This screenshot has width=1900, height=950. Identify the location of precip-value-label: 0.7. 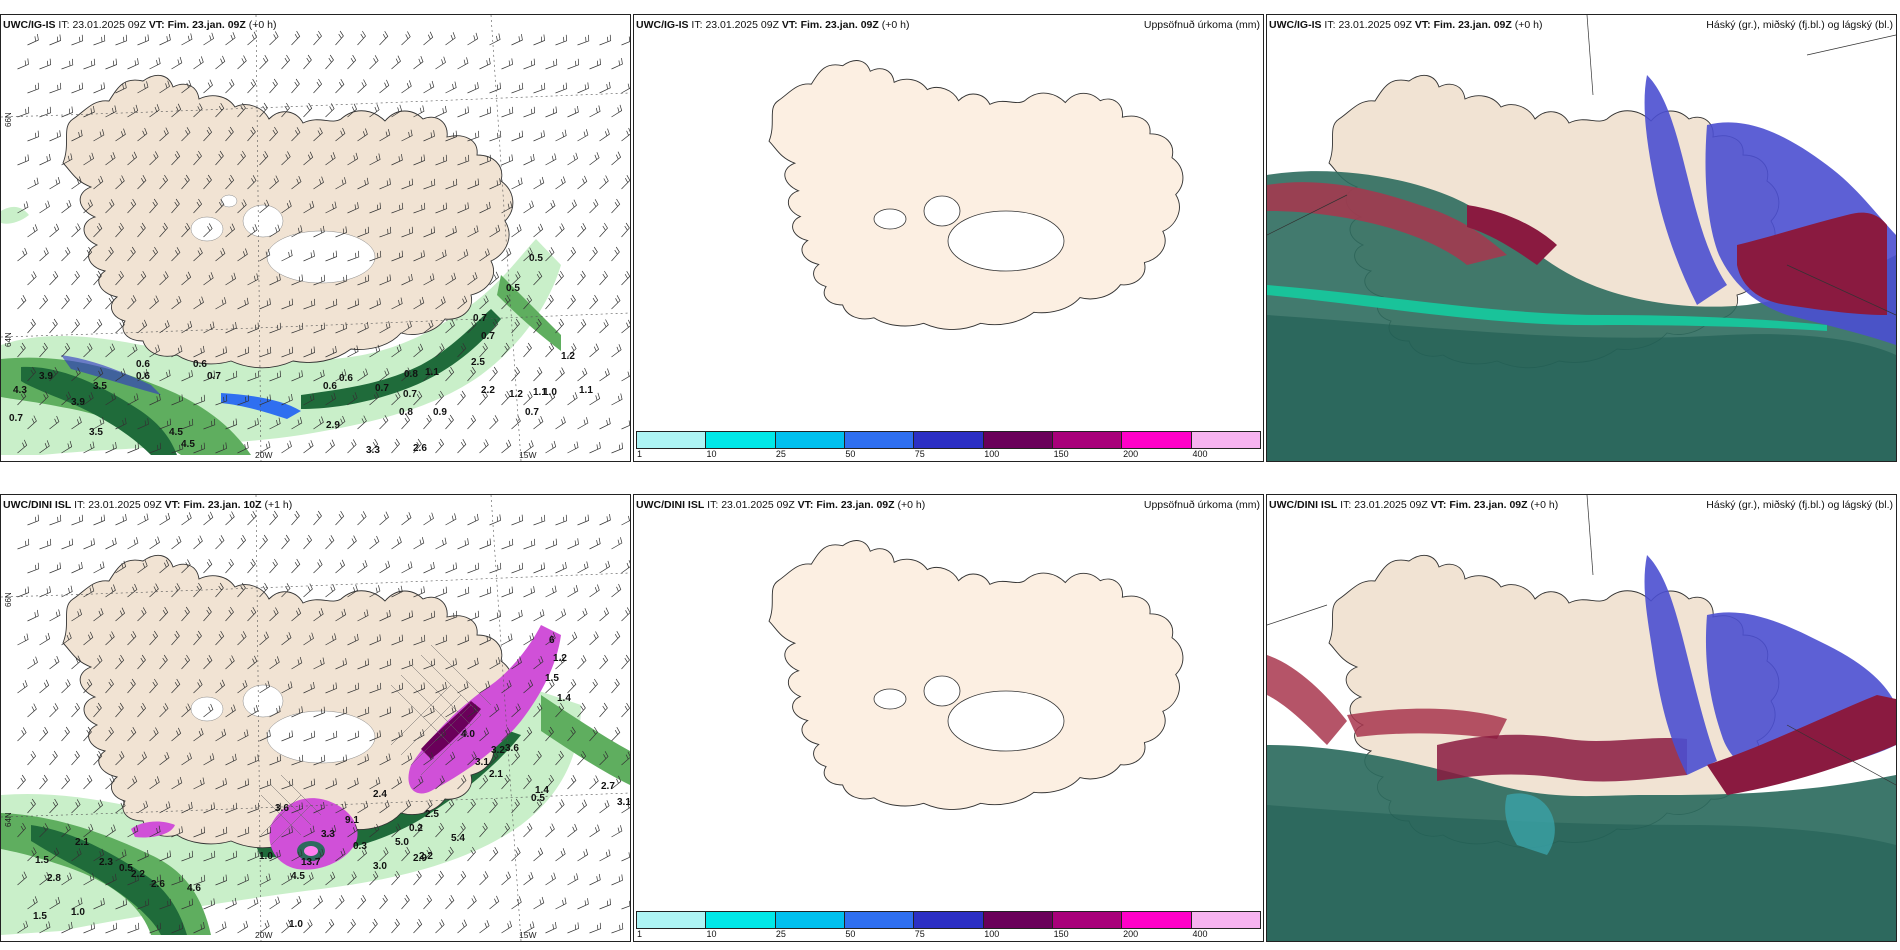
(16, 418).